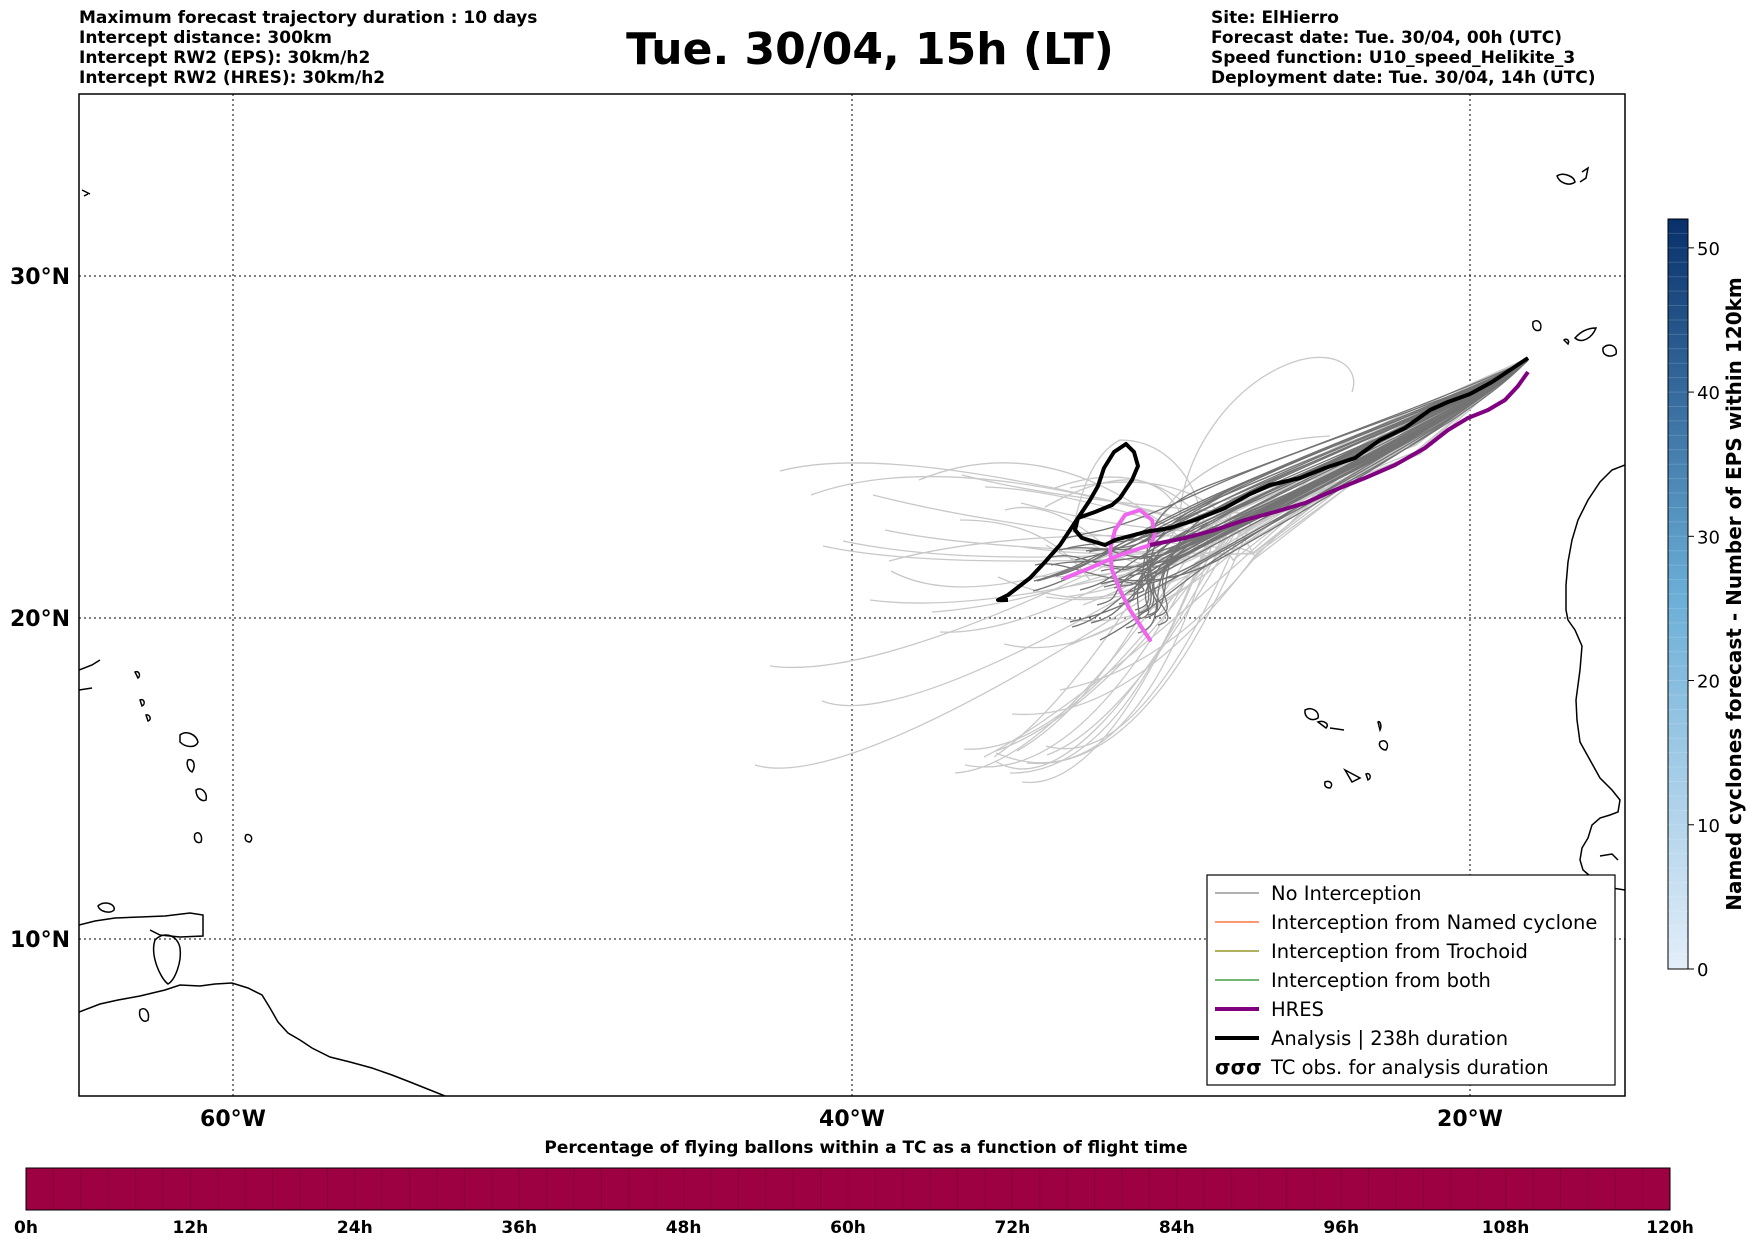 This screenshot has width=1752, height=1241. What do you see at coordinates (1708, 537) in the screenshot?
I see `colorbar-tick-label: 30` at bounding box center [1708, 537].